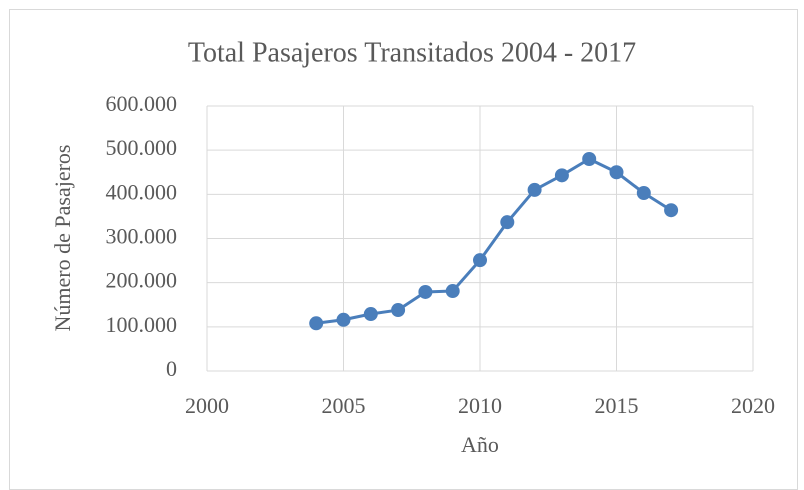 The height and width of the screenshot is (490, 804). What do you see at coordinates (142, 191) in the screenshot?
I see `y-tick-label: 400.000` at bounding box center [142, 191].